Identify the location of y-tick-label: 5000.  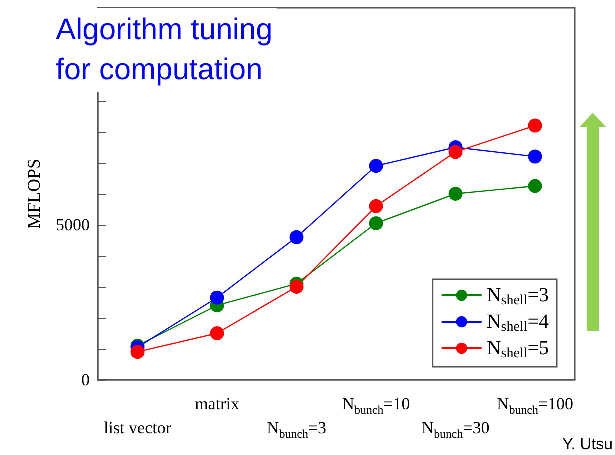
(73, 225).